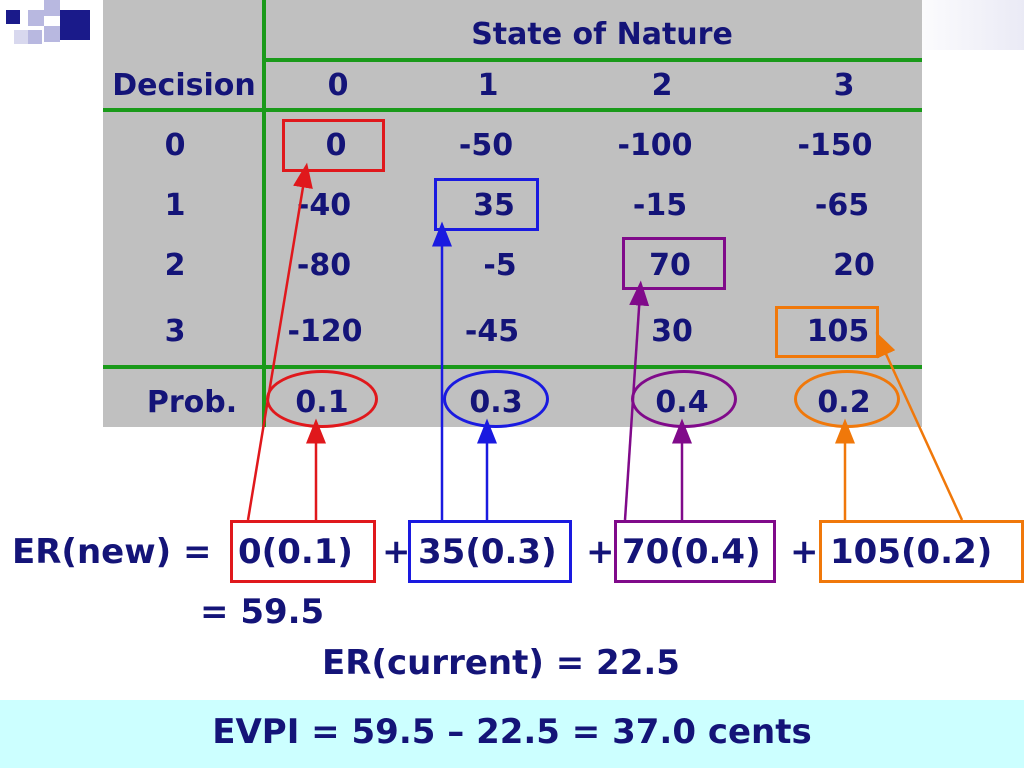 This screenshot has width=1024, height=768. I want to click on payoff-cell: 30, so click(672, 331).